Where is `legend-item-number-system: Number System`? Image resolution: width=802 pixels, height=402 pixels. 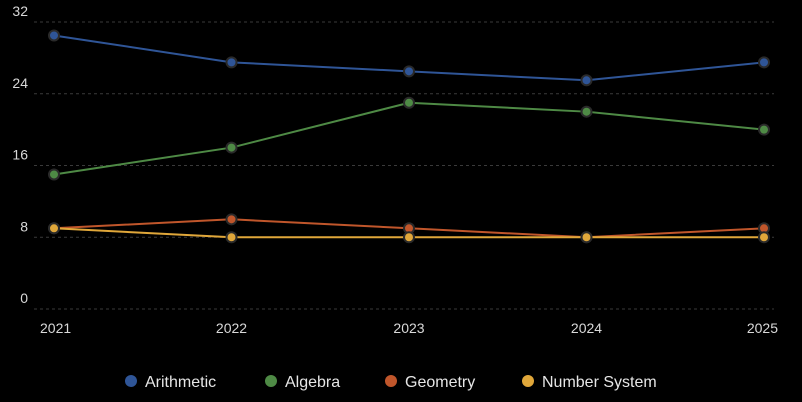
legend-item-number-system: Number System is located at coordinates (589, 382).